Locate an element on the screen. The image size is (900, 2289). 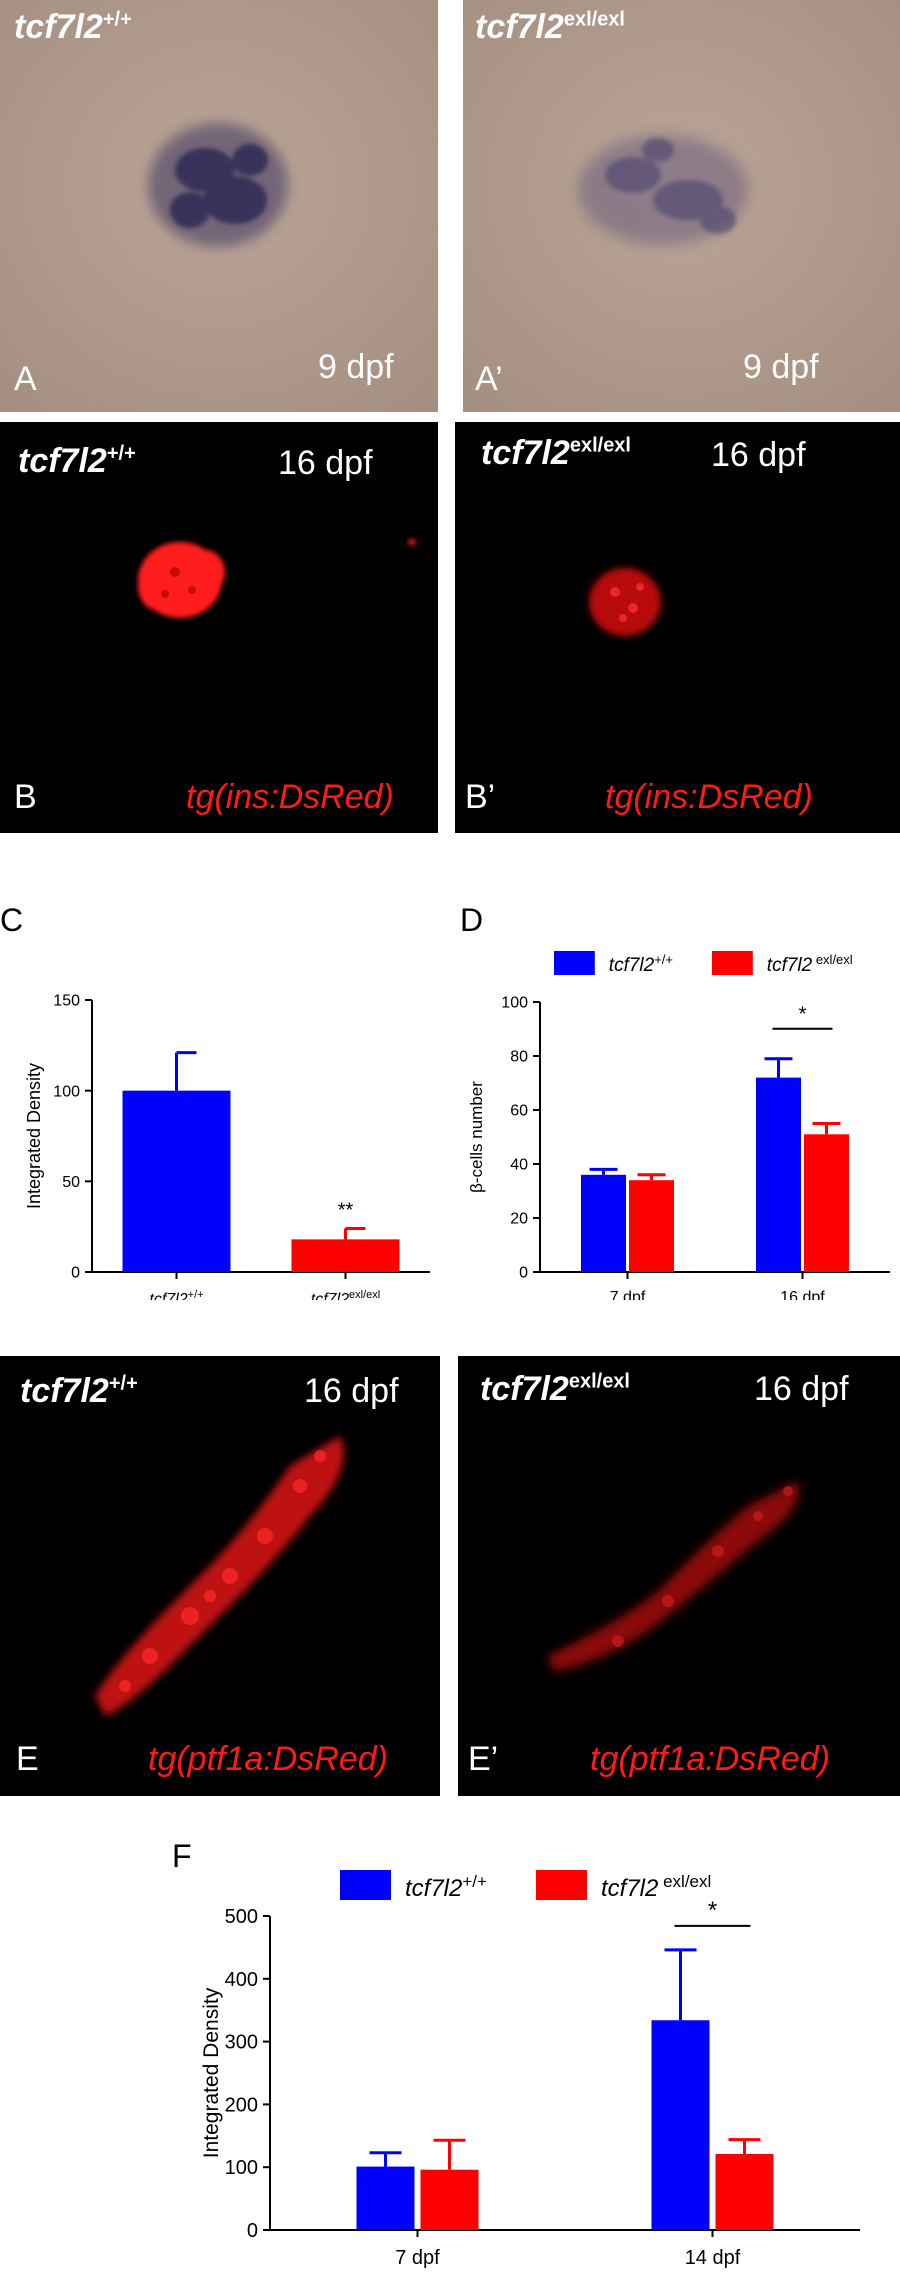
micrograph-panel-B: tcf7l2+/+ 16 dpf B tg(ins:DsRed) is located at coordinates (219, 627).